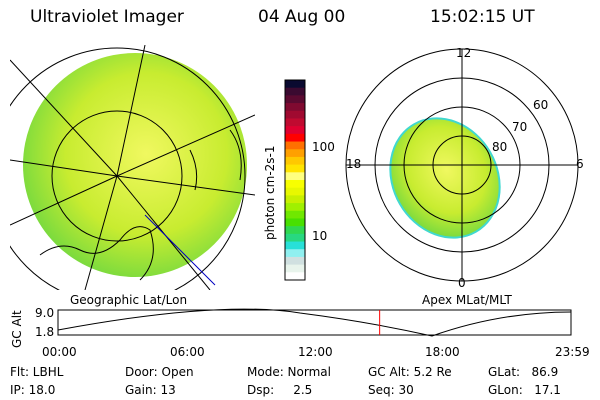 This screenshot has width=600, height=400. What do you see at coordinates (442, 352) in the screenshot?
I see `alt-xtick: 18:00` at bounding box center [442, 352].